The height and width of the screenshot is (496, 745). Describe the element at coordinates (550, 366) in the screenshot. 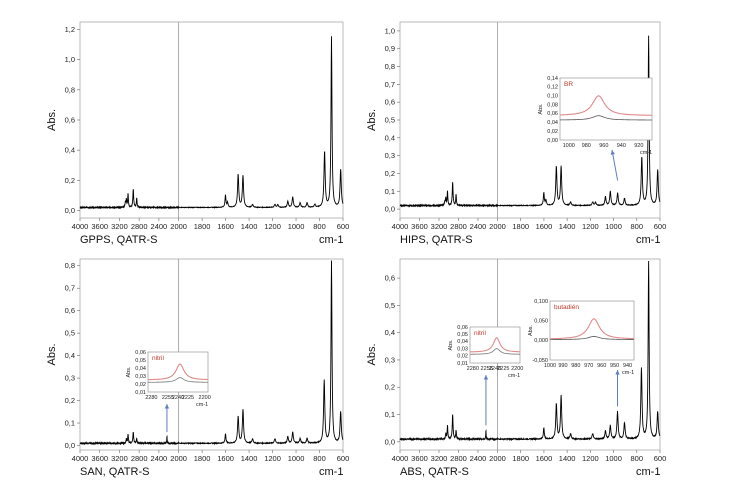

I see `inset-x-tick-label: 1000` at that location.